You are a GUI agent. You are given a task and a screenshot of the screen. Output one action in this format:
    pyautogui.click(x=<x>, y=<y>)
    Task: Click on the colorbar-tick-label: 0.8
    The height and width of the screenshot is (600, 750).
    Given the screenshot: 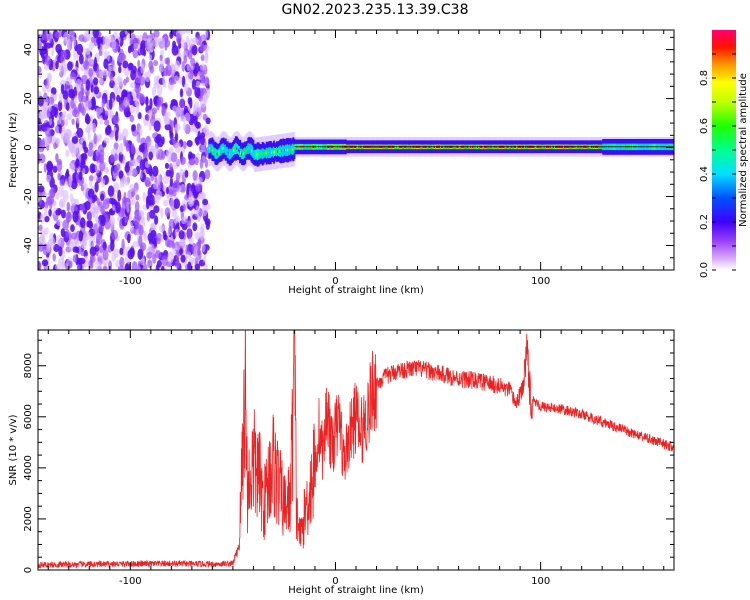 What is the action you would take?
    pyautogui.click(x=704, y=78)
    